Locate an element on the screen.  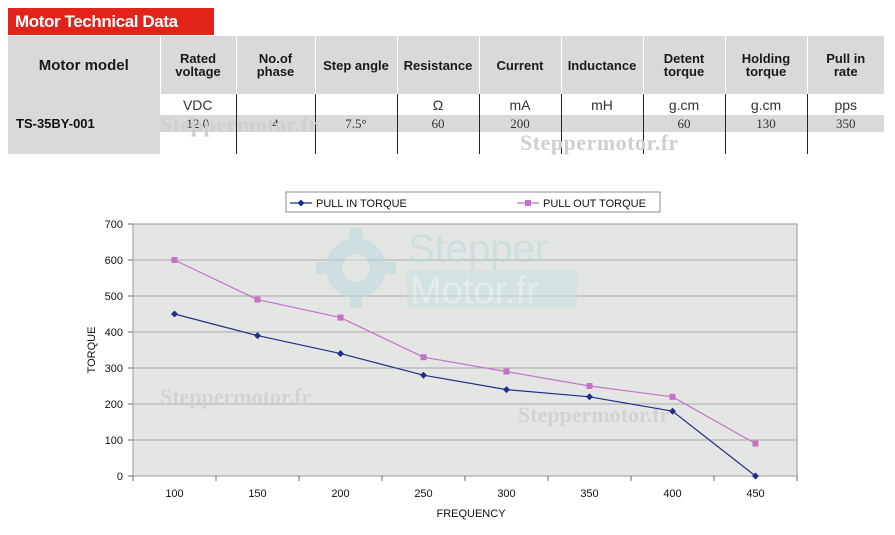
watermark-logo-band is located at coordinates (492, 289).